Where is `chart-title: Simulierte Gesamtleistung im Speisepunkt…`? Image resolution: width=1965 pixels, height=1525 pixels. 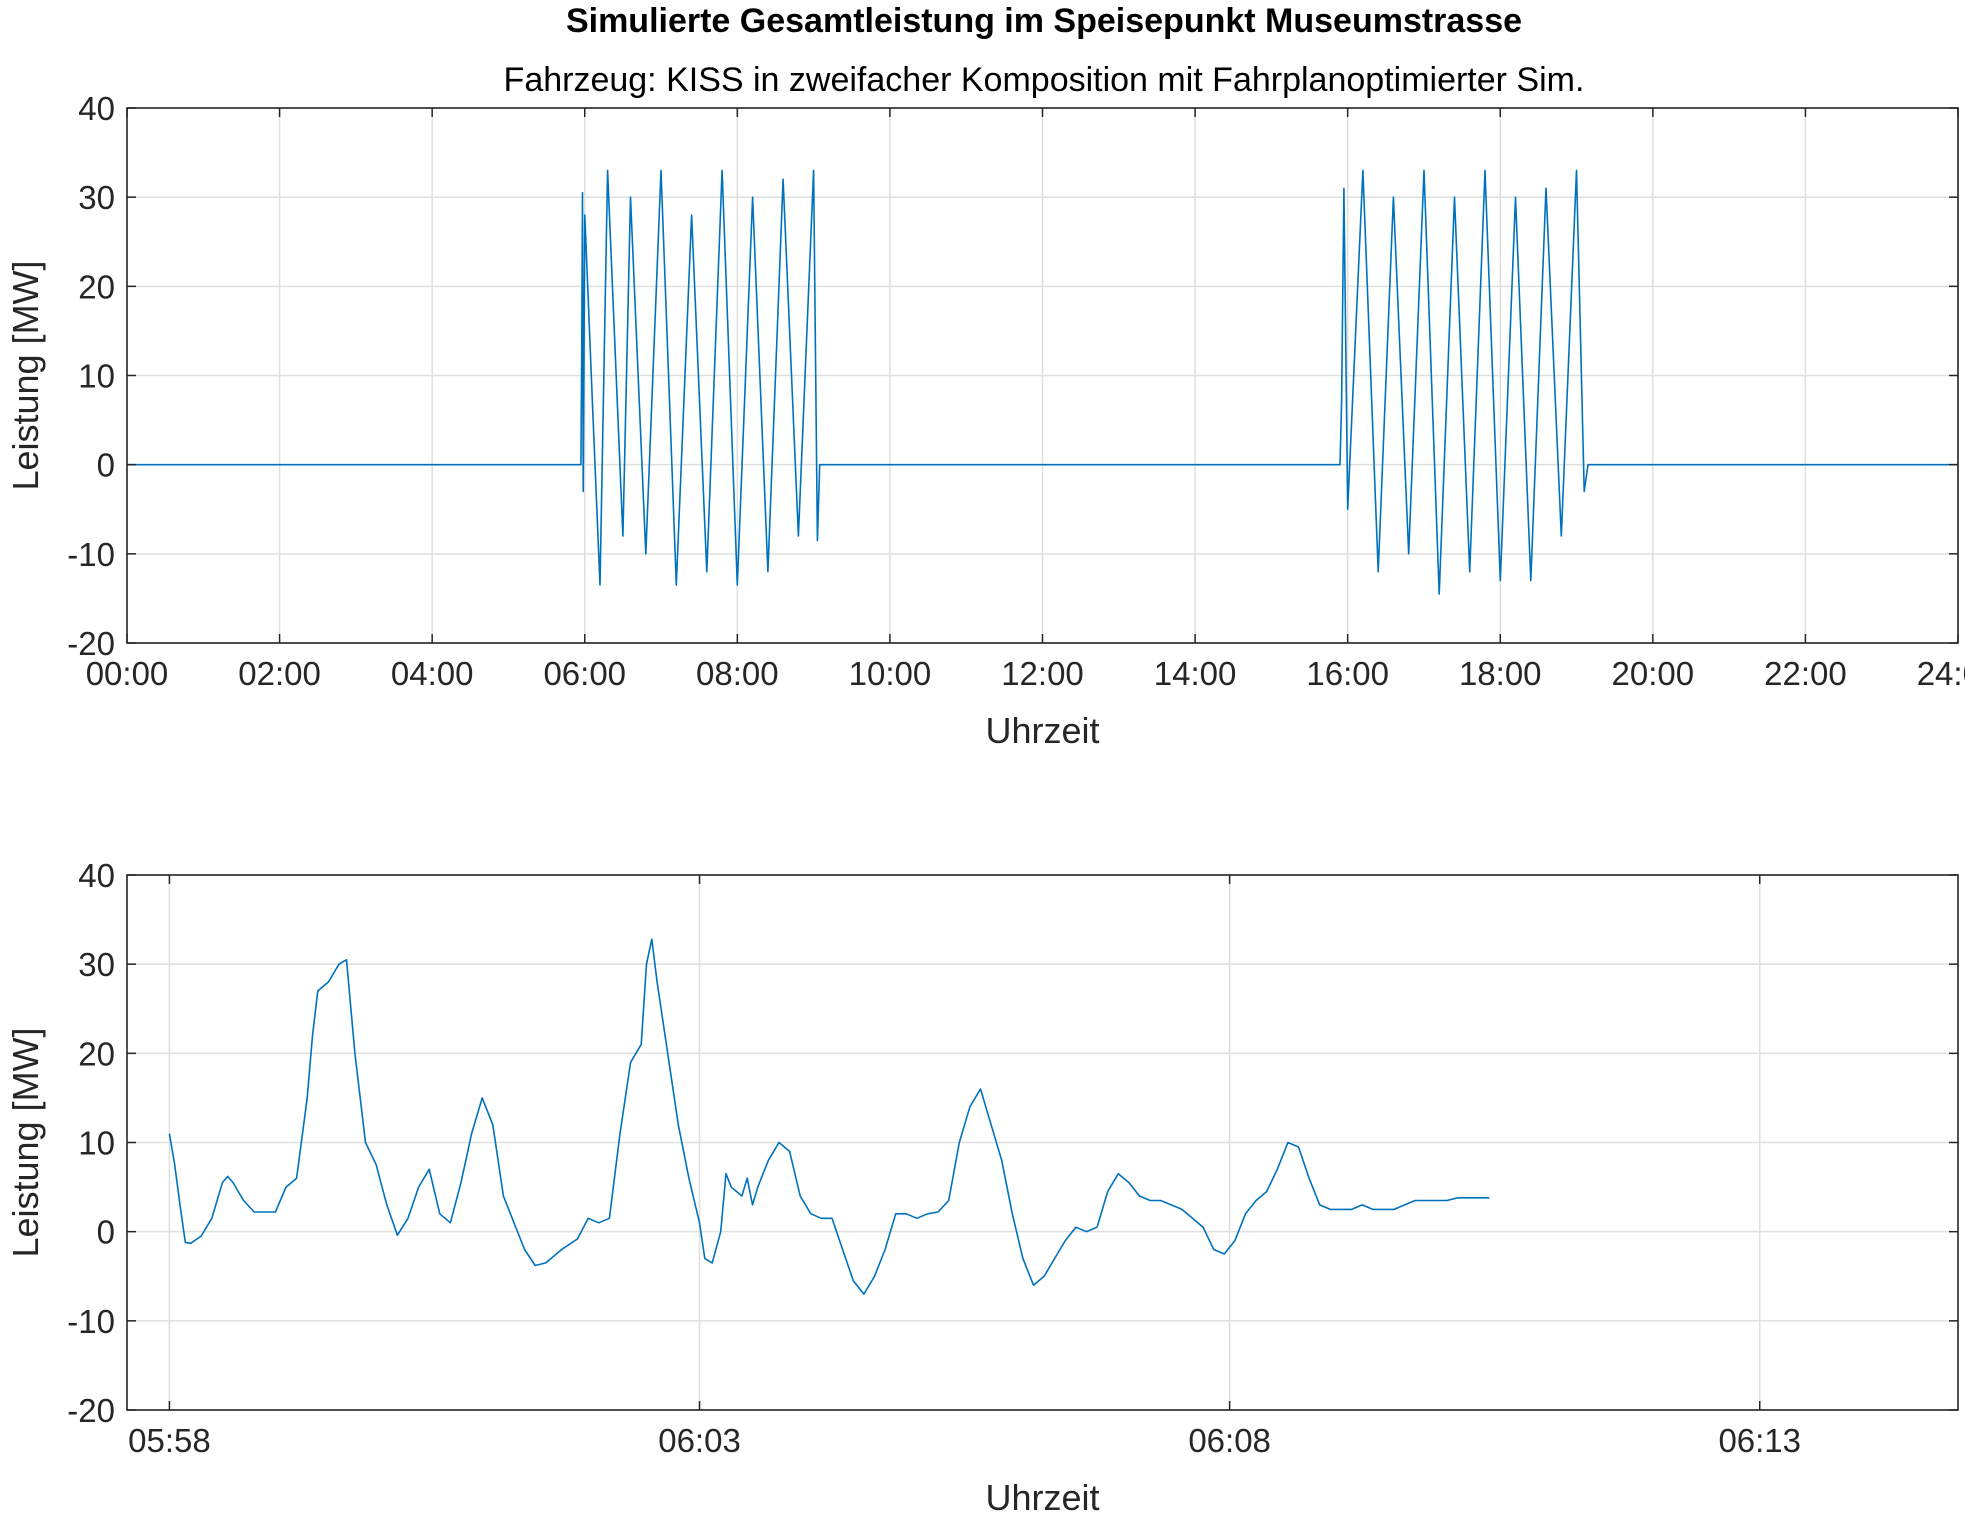 chart-title: Simulierte Gesamtleistung im Speisepunkt… is located at coordinates (1044, 21).